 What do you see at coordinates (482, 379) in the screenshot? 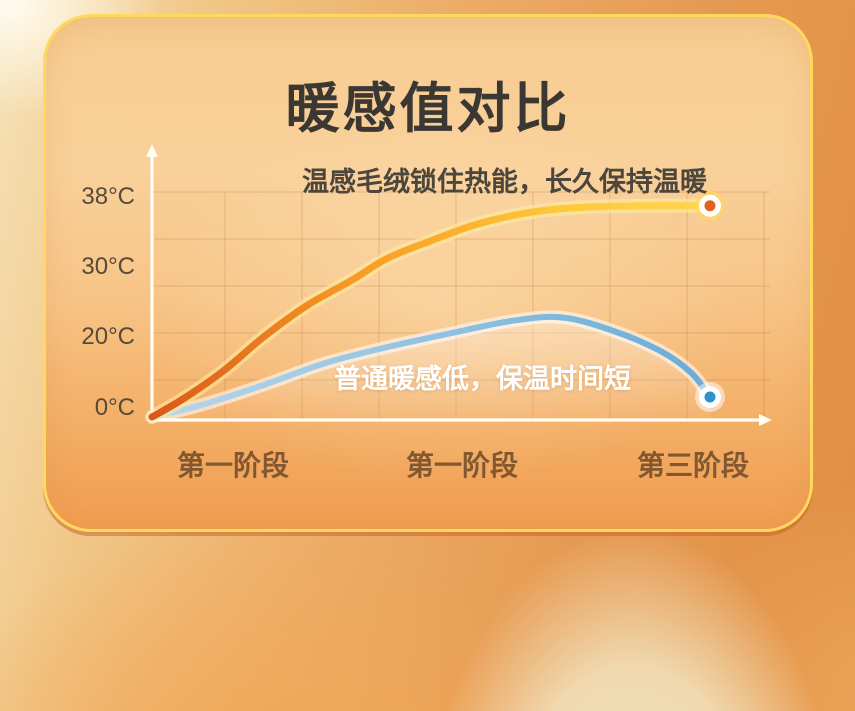
I see `normal-series-annotation: 普通暖感低，保温时间短` at bounding box center [482, 379].